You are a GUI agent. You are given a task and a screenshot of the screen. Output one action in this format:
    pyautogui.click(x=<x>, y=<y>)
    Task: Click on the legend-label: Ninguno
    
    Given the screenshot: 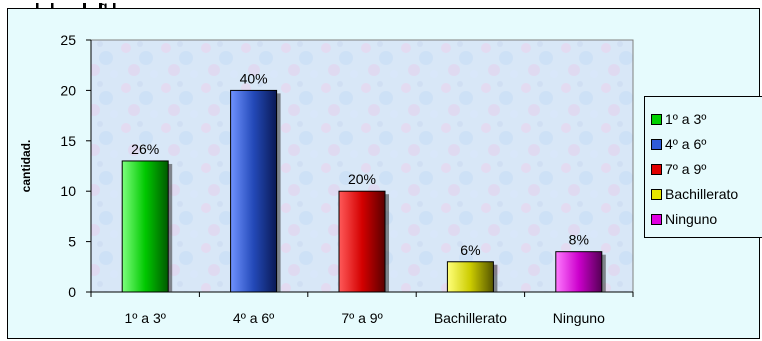 What is the action you would take?
    pyautogui.click(x=691, y=219)
    